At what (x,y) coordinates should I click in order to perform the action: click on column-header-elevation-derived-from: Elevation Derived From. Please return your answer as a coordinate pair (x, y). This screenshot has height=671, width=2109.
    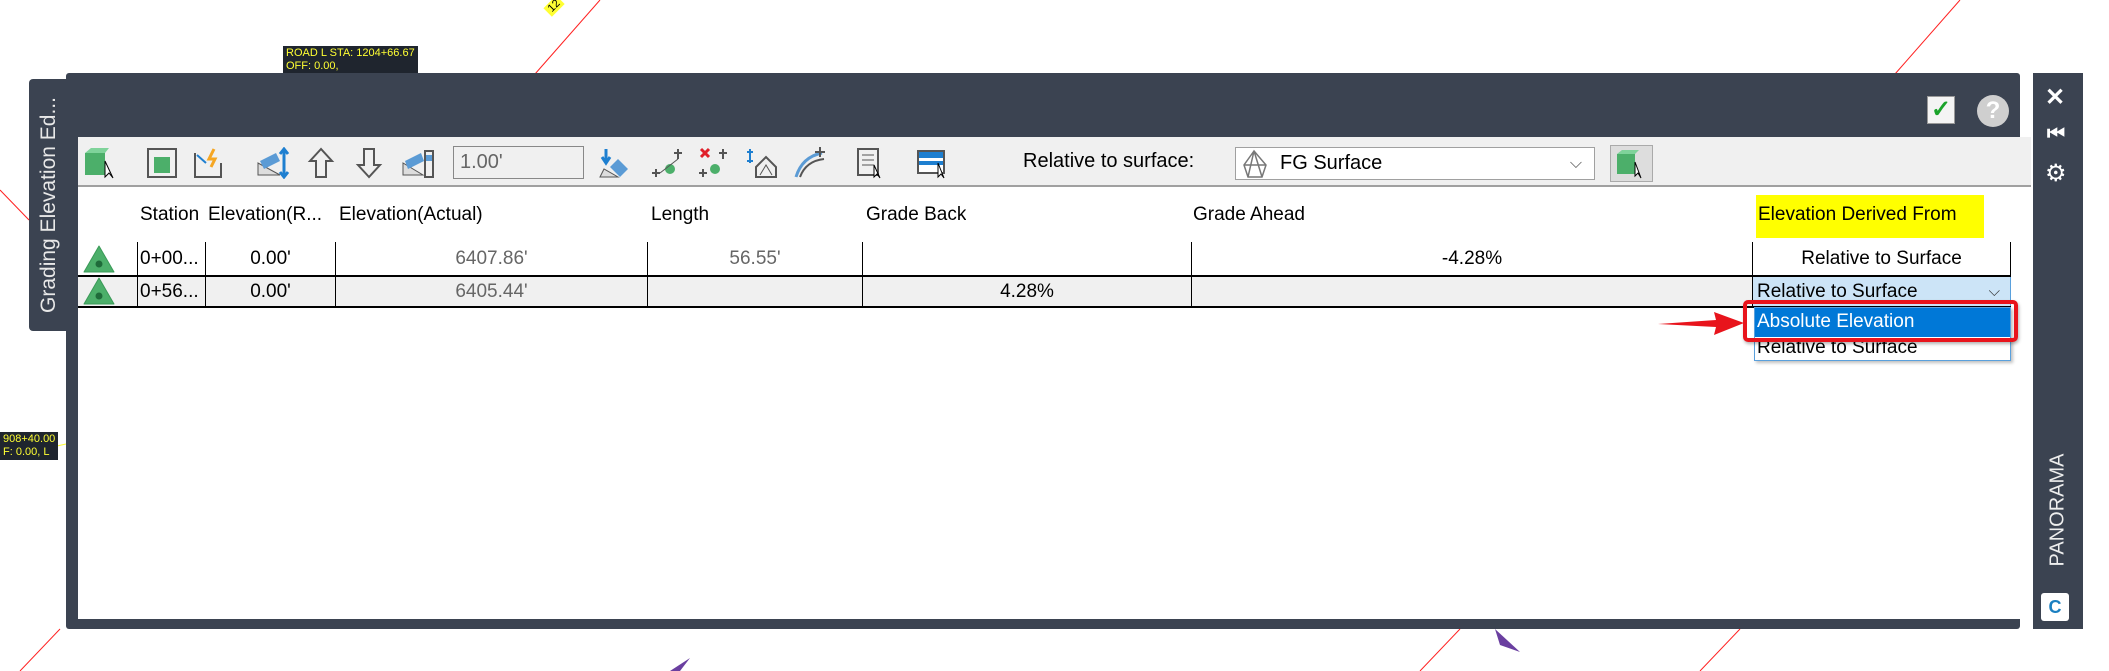
    Looking at the image, I should click on (1857, 214).